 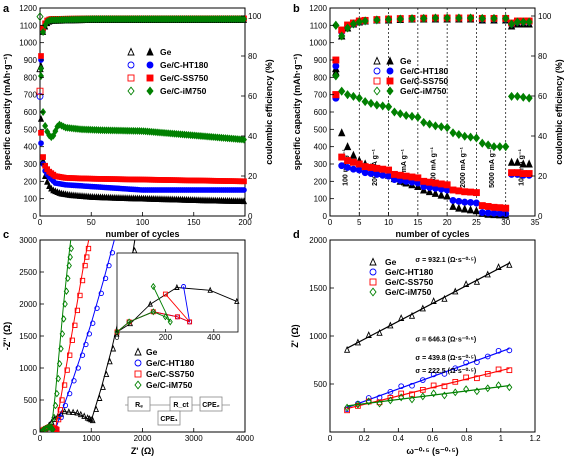 What do you see at coordinates (321, 112) in the screenshot?
I see `panel-b-ytick-label: 600` at bounding box center [321, 112].